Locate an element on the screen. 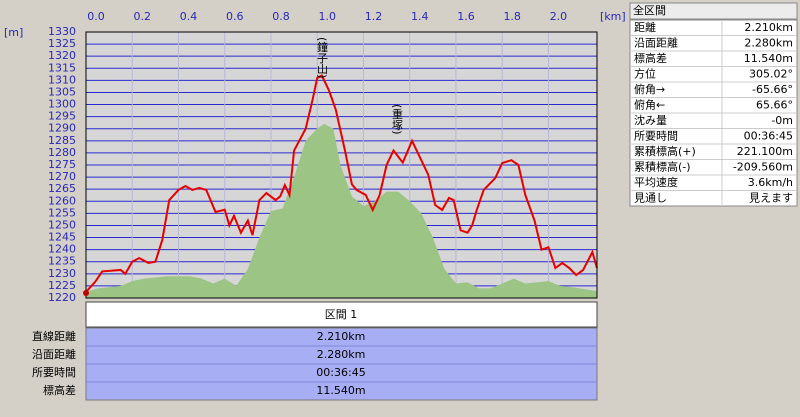 This screenshot has height=417, width=800. x-tick-label: 0.6 is located at coordinates (235, 16).